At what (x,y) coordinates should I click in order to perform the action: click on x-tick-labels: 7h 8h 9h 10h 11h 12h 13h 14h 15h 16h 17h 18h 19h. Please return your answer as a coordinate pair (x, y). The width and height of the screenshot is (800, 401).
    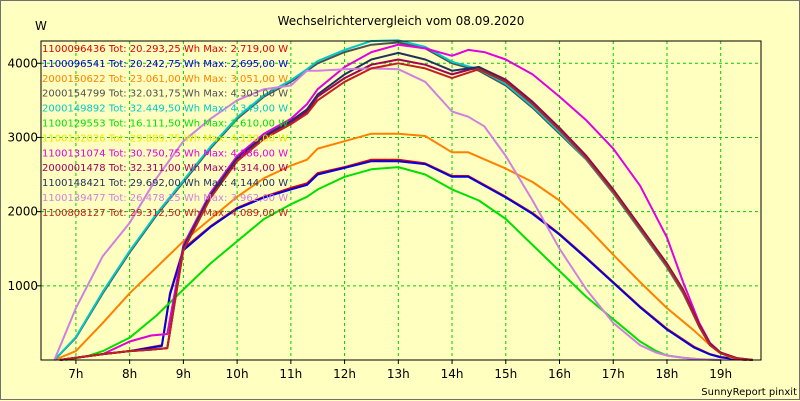
    Looking at the image, I should click on (400, 370).